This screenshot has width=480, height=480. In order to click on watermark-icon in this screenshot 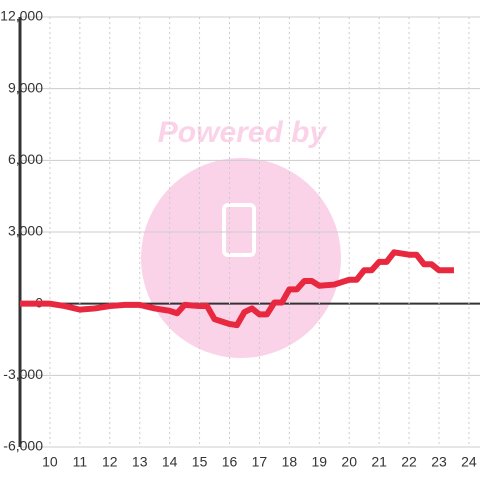, I will do `click(239, 230)`.